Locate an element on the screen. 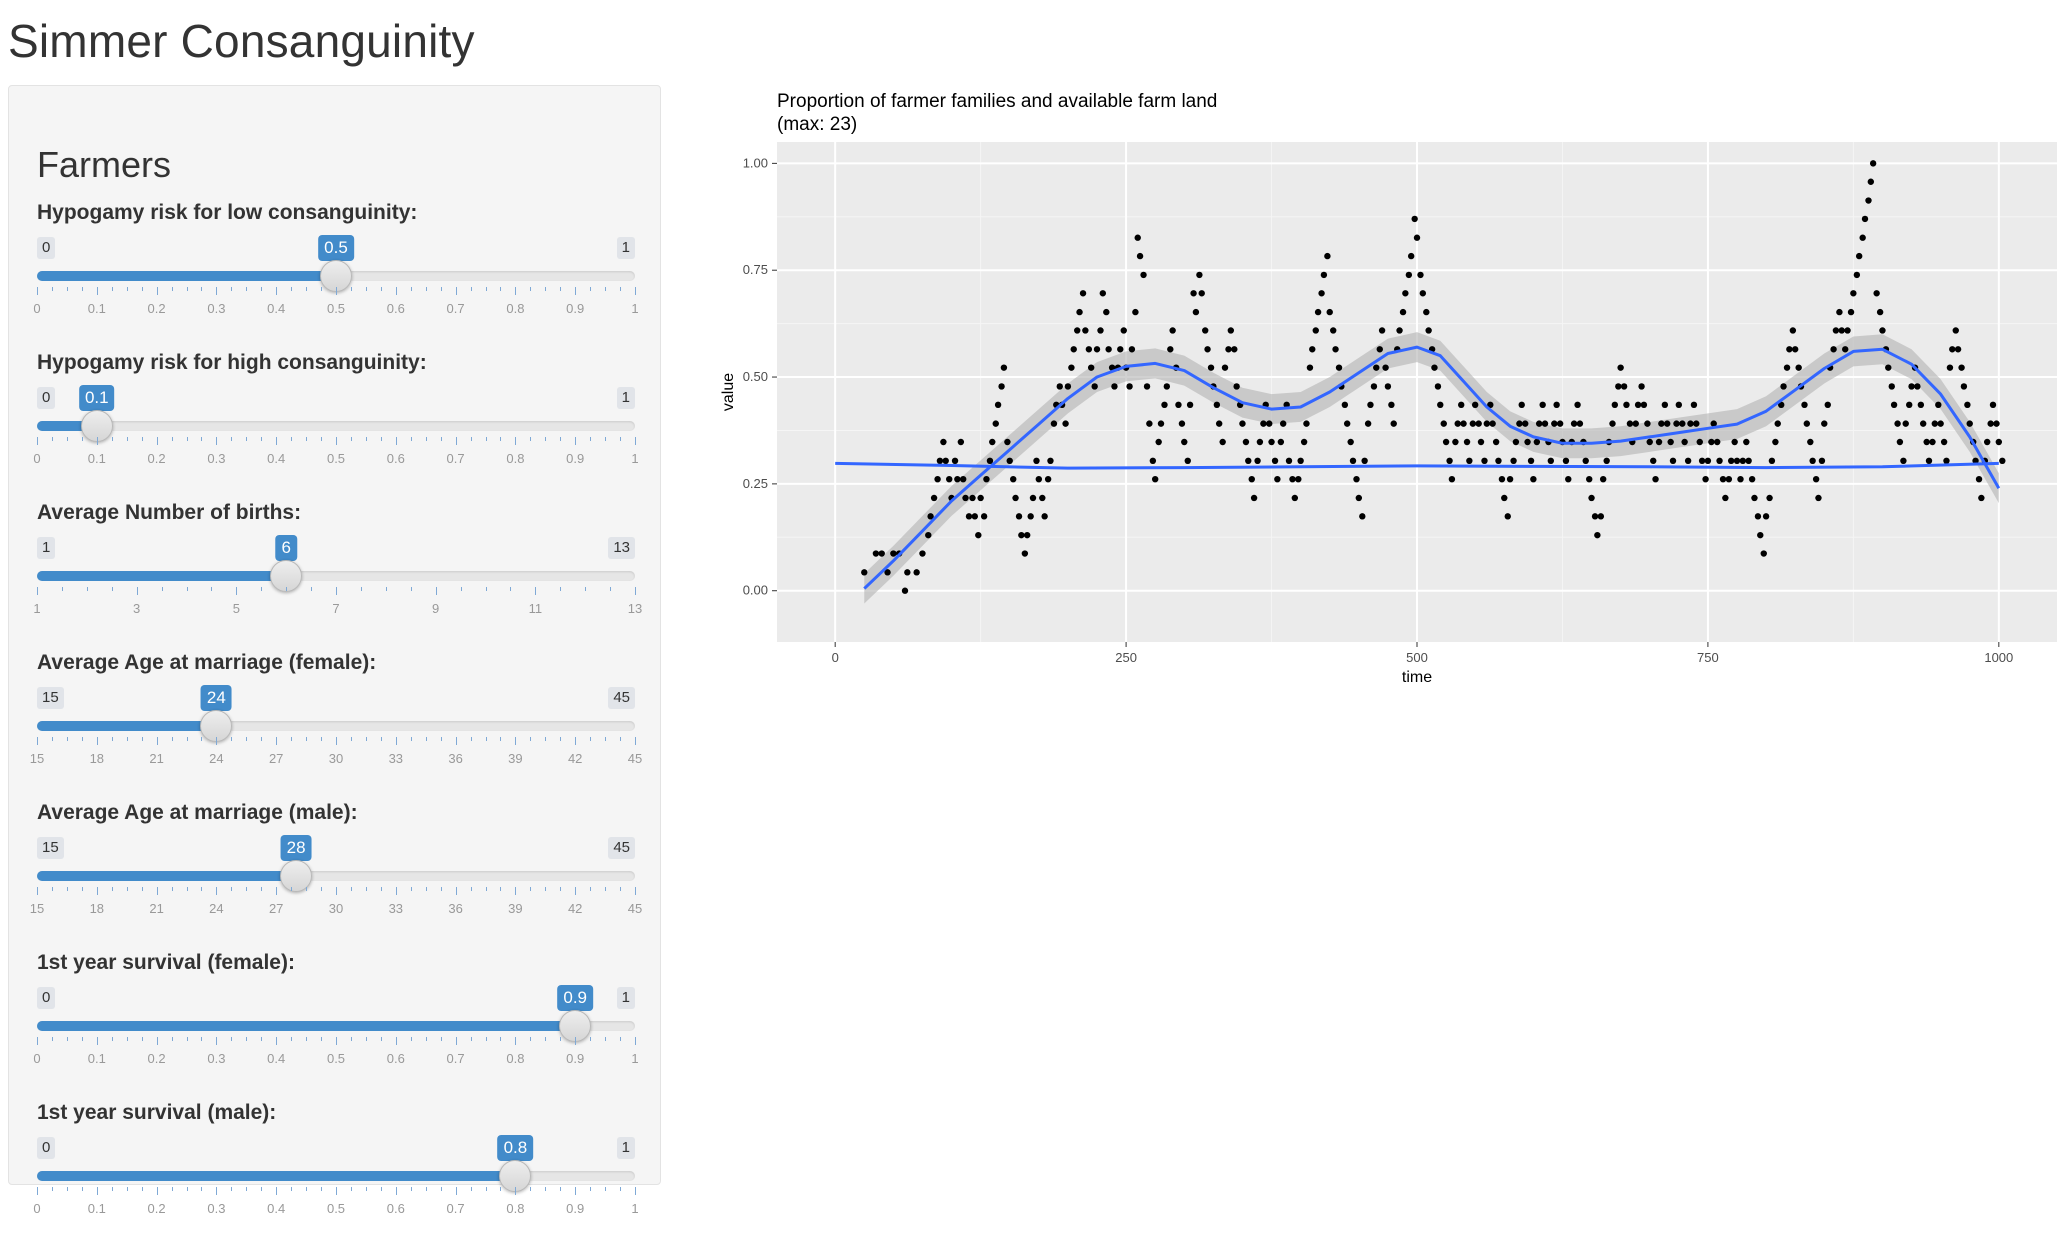 The image size is (2059, 1241). slider-max: 45 is located at coordinates (621, 698).